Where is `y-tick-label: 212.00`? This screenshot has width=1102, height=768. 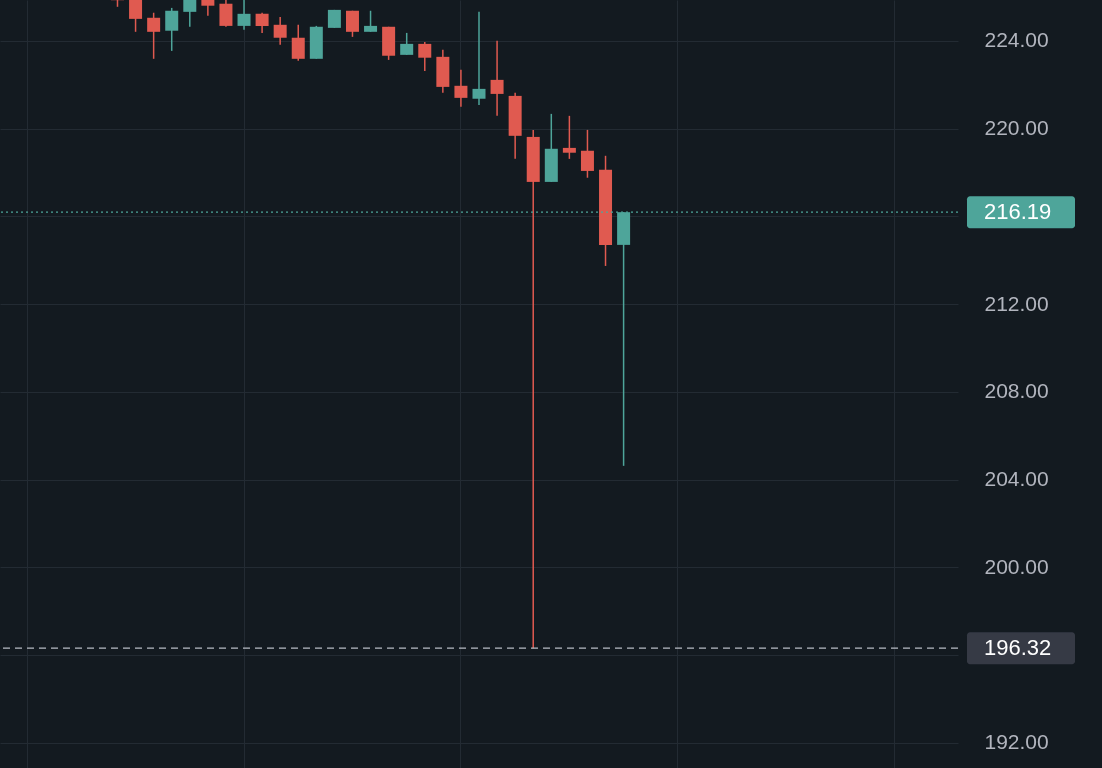 y-tick-label: 212.00 is located at coordinates (1016, 303).